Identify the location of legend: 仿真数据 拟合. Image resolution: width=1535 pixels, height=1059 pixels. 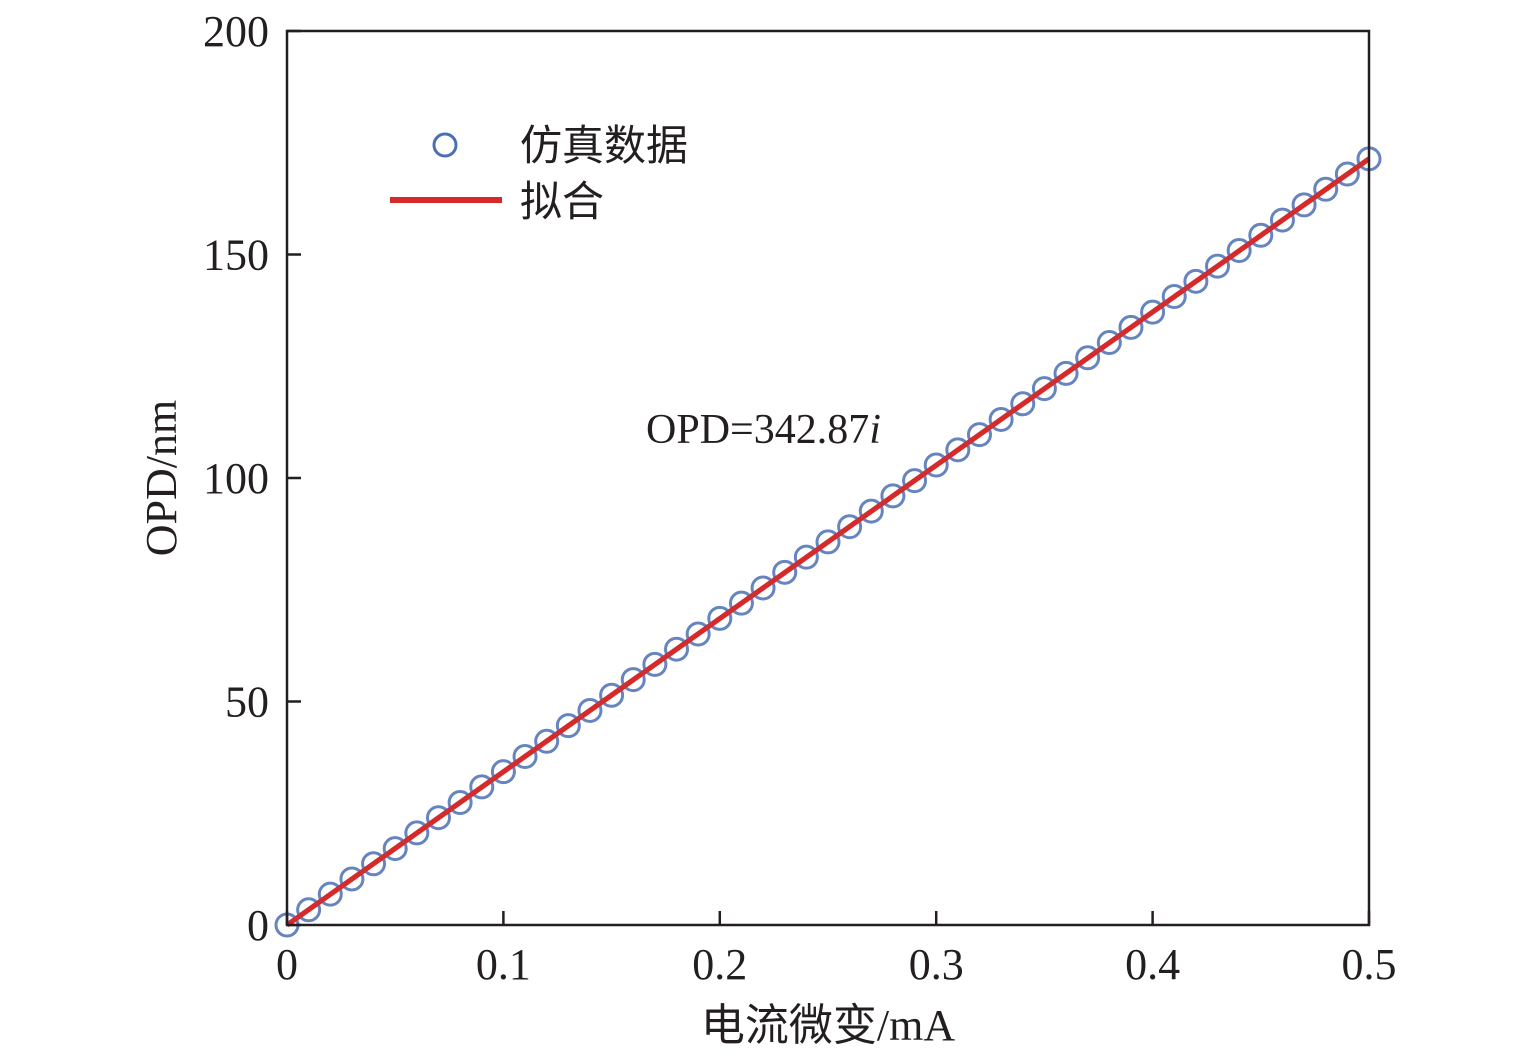
(539, 173).